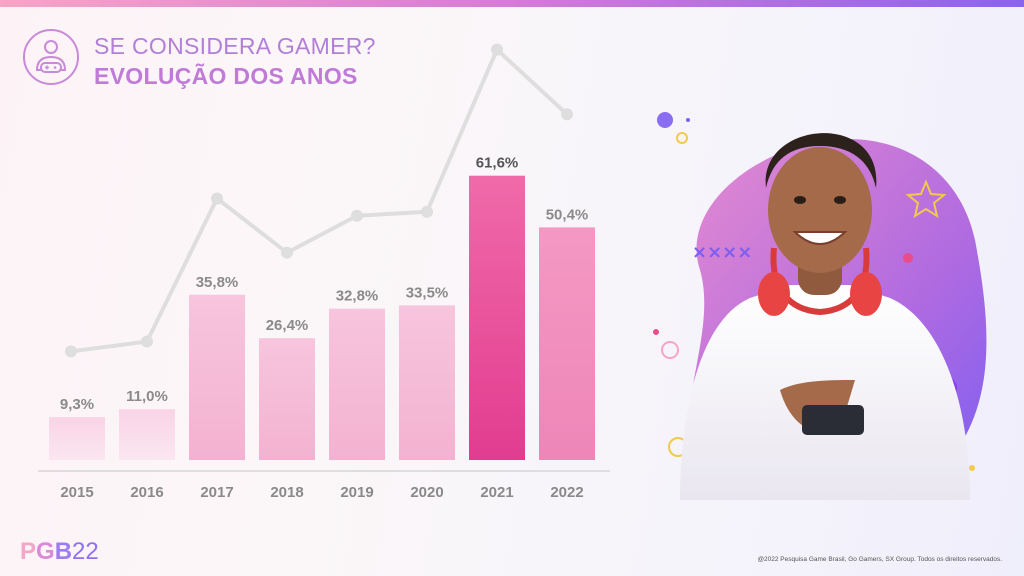 This screenshot has width=1024, height=576. What do you see at coordinates (821, 160) in the screenshot?
I see `person-hair` at bounding box center [821, 160].